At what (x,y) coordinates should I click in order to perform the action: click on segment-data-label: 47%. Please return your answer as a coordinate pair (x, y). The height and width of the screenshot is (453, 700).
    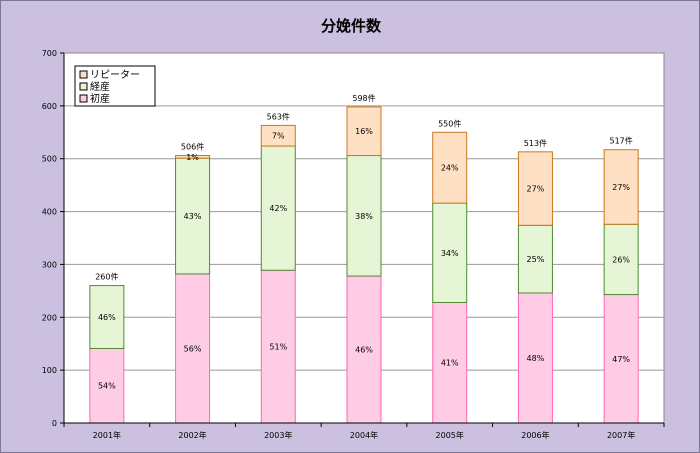
    Looking at the image, I should click on (621, 359).